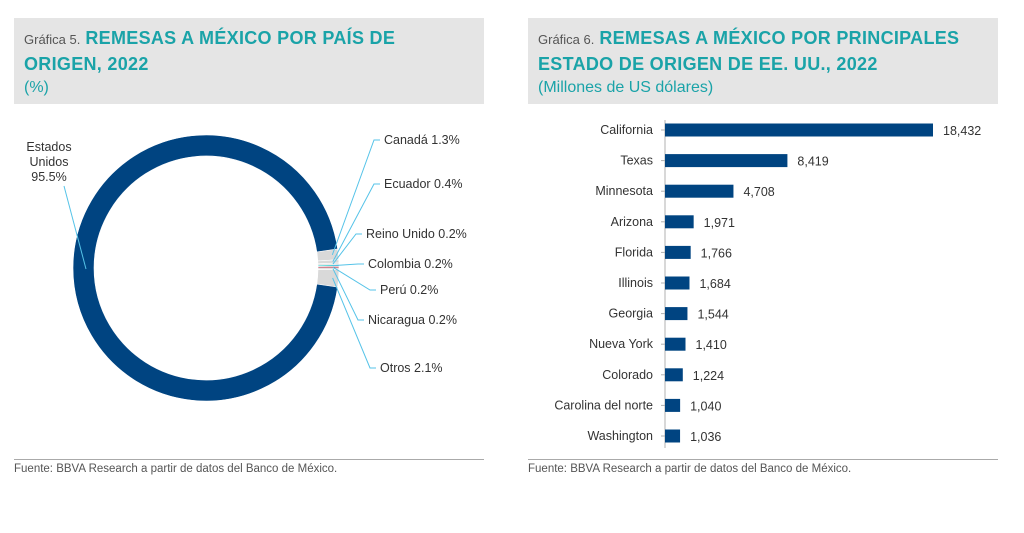 Image resolution: width=1024 pixels, height=533 pixels. What do you see at coordinates (719, 223) in the screenshot?
I see `value-label-arizona: 1,971` at bounding box center [719, 223].